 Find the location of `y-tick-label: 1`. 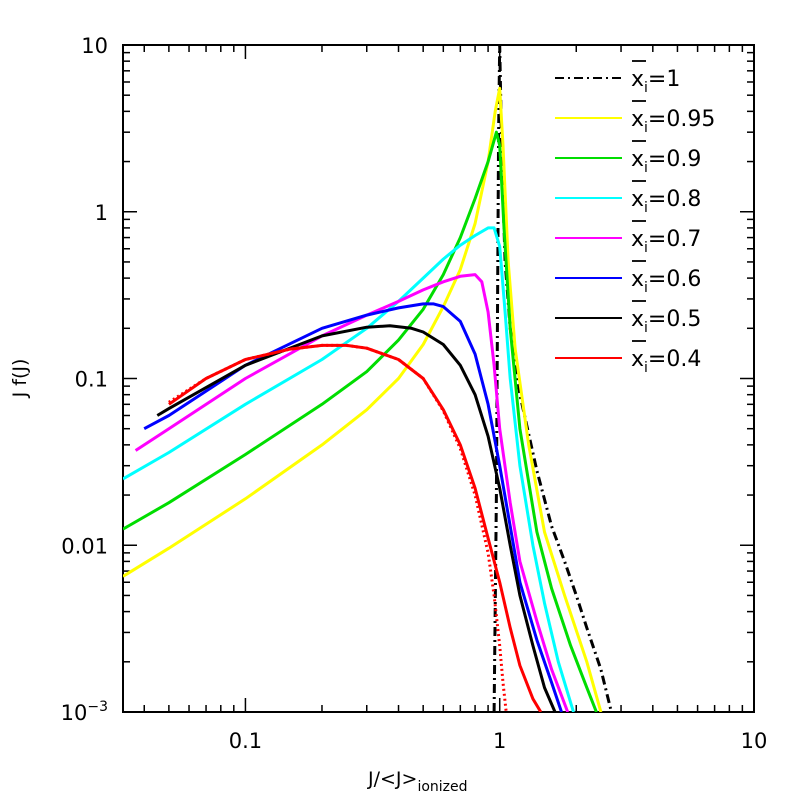

y-tick-label: 1 is located at coordinates (101, 213).